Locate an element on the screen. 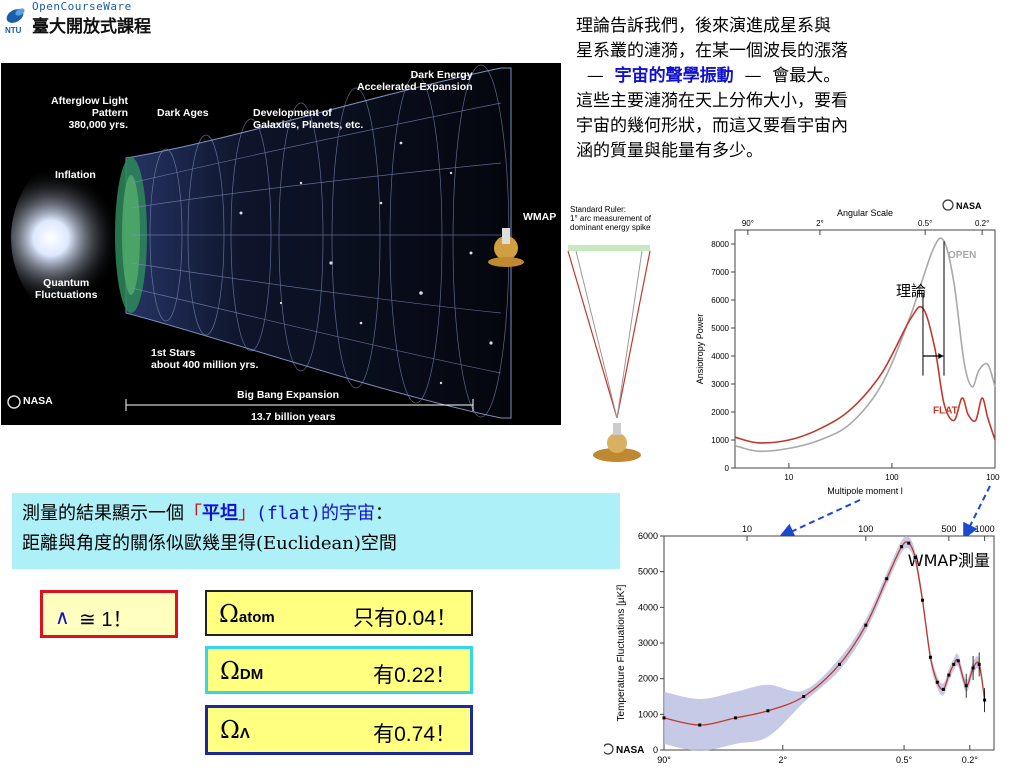 The height and width of the screenshot is (772, 1024). chart-title: Angular Scale is located at coordinates (865, 213).